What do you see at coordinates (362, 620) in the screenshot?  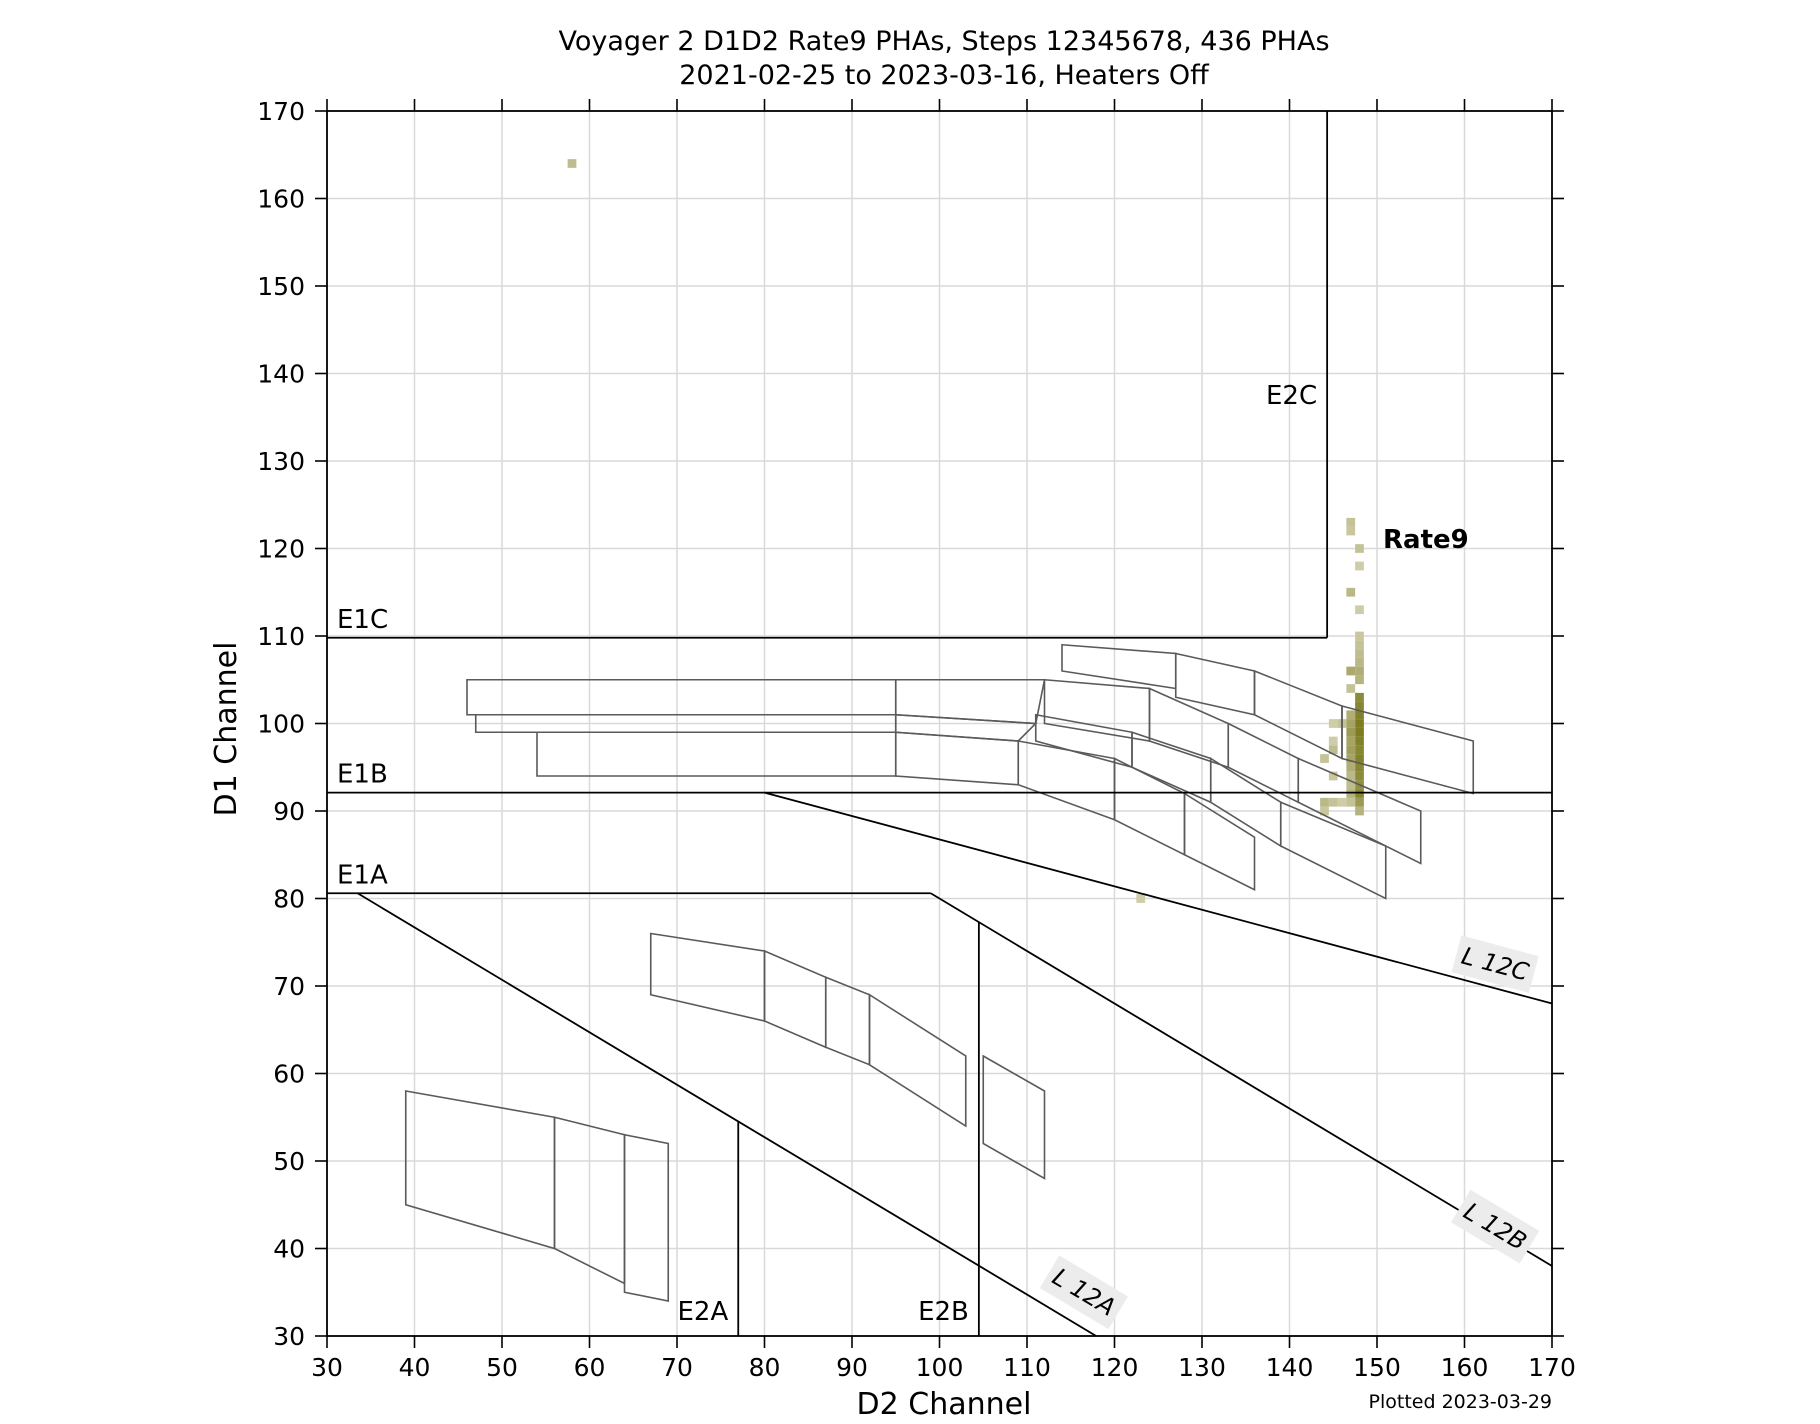 I see `region-label-E1C: E1C` at bounding box center [362, 620].